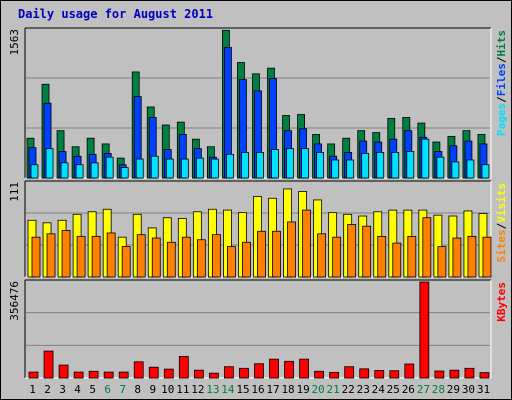  I want to click on x-tick-label: 14, so click(228, 389).